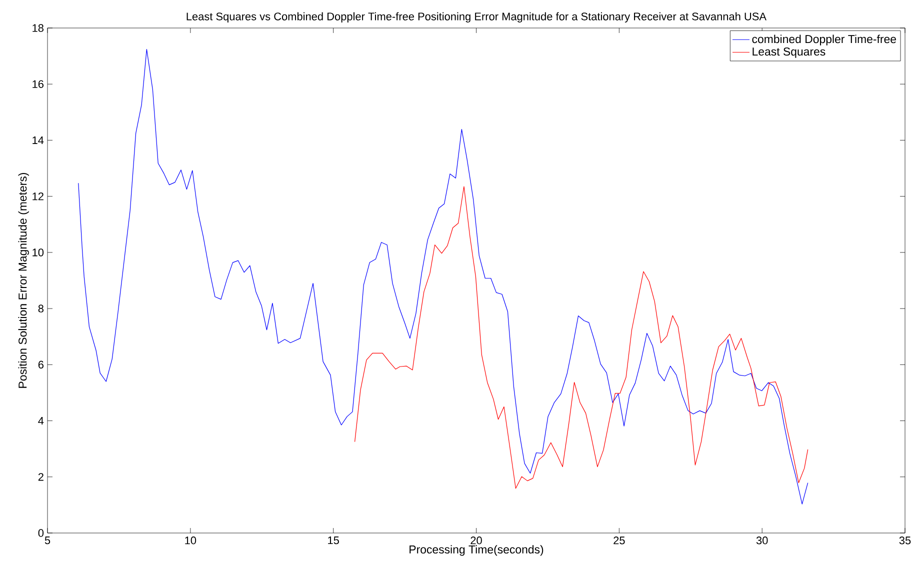 The image size is (917, 572). I want to click on x-tick-label: 25, so click(619, 540).